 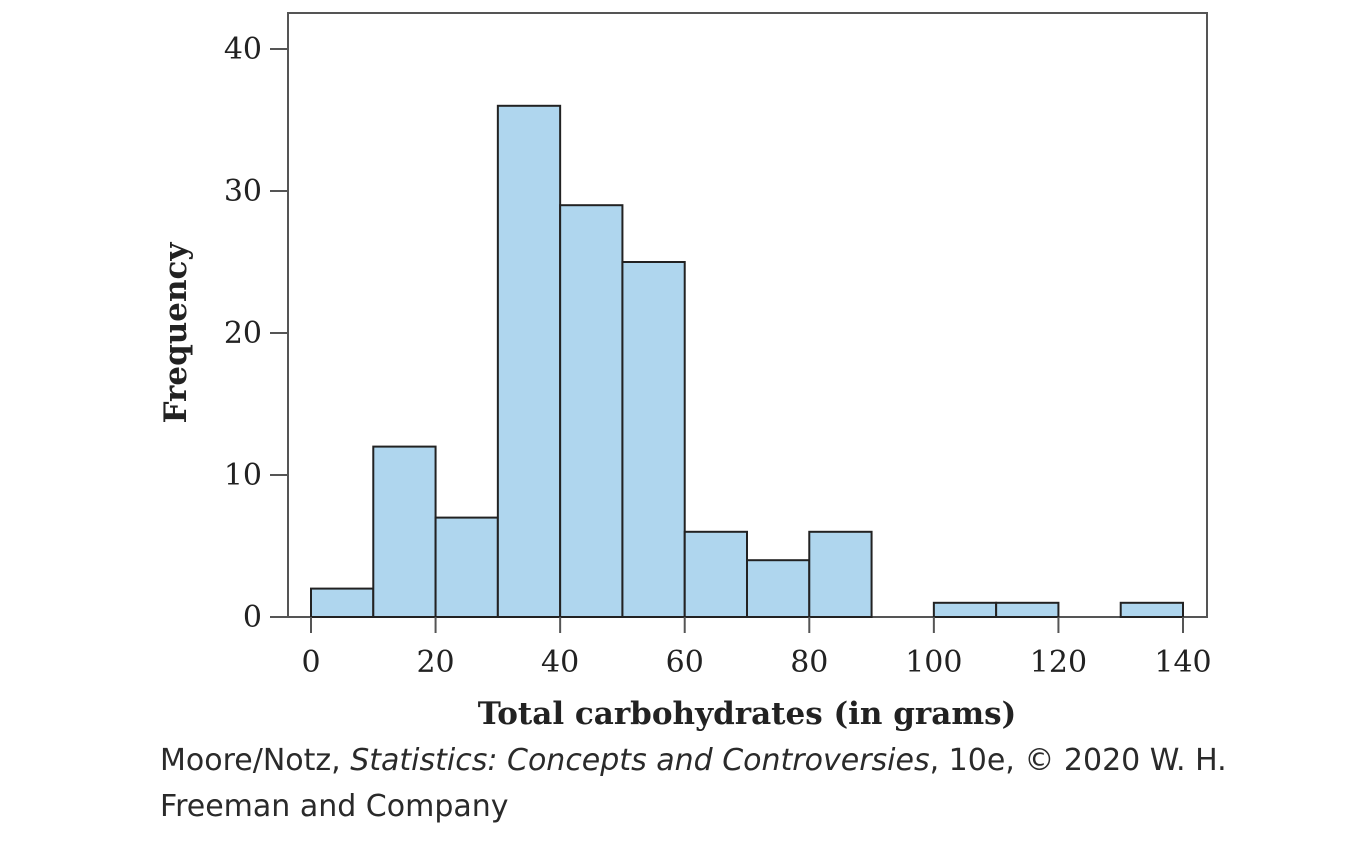 What do you see at coordinates (176, 333) in the screenshot?
I see `y-axis-title: Frequency` at bounding box center [176, 333].